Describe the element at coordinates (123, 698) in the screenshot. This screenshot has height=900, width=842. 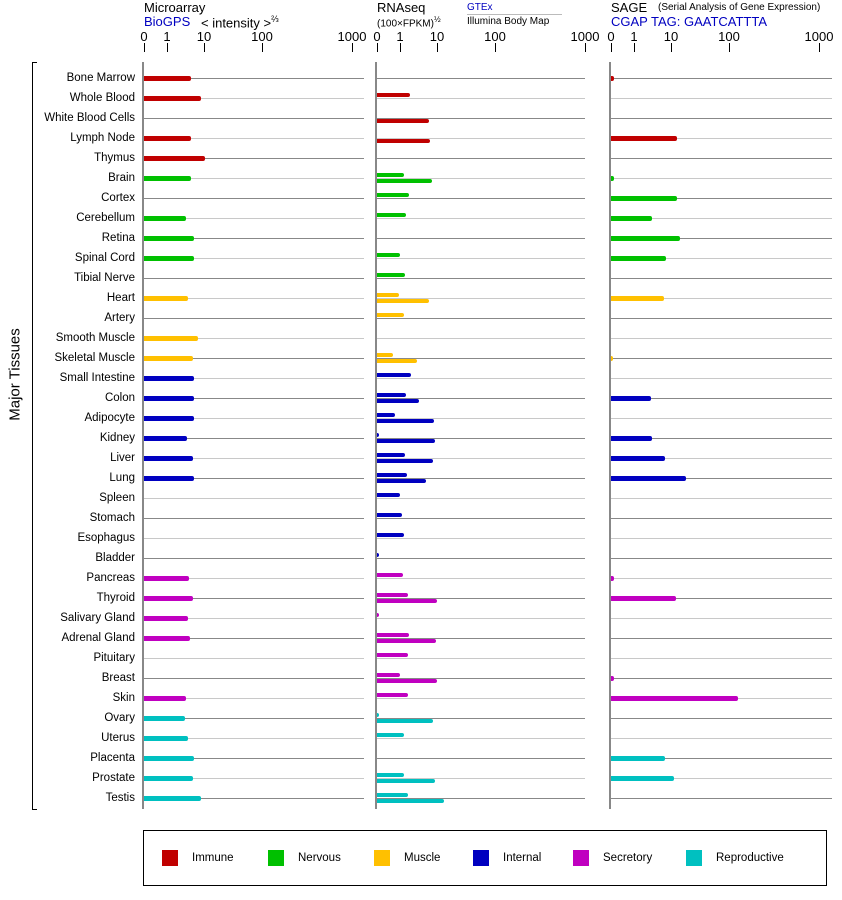
I see `tissue-label: Skin` at that location.